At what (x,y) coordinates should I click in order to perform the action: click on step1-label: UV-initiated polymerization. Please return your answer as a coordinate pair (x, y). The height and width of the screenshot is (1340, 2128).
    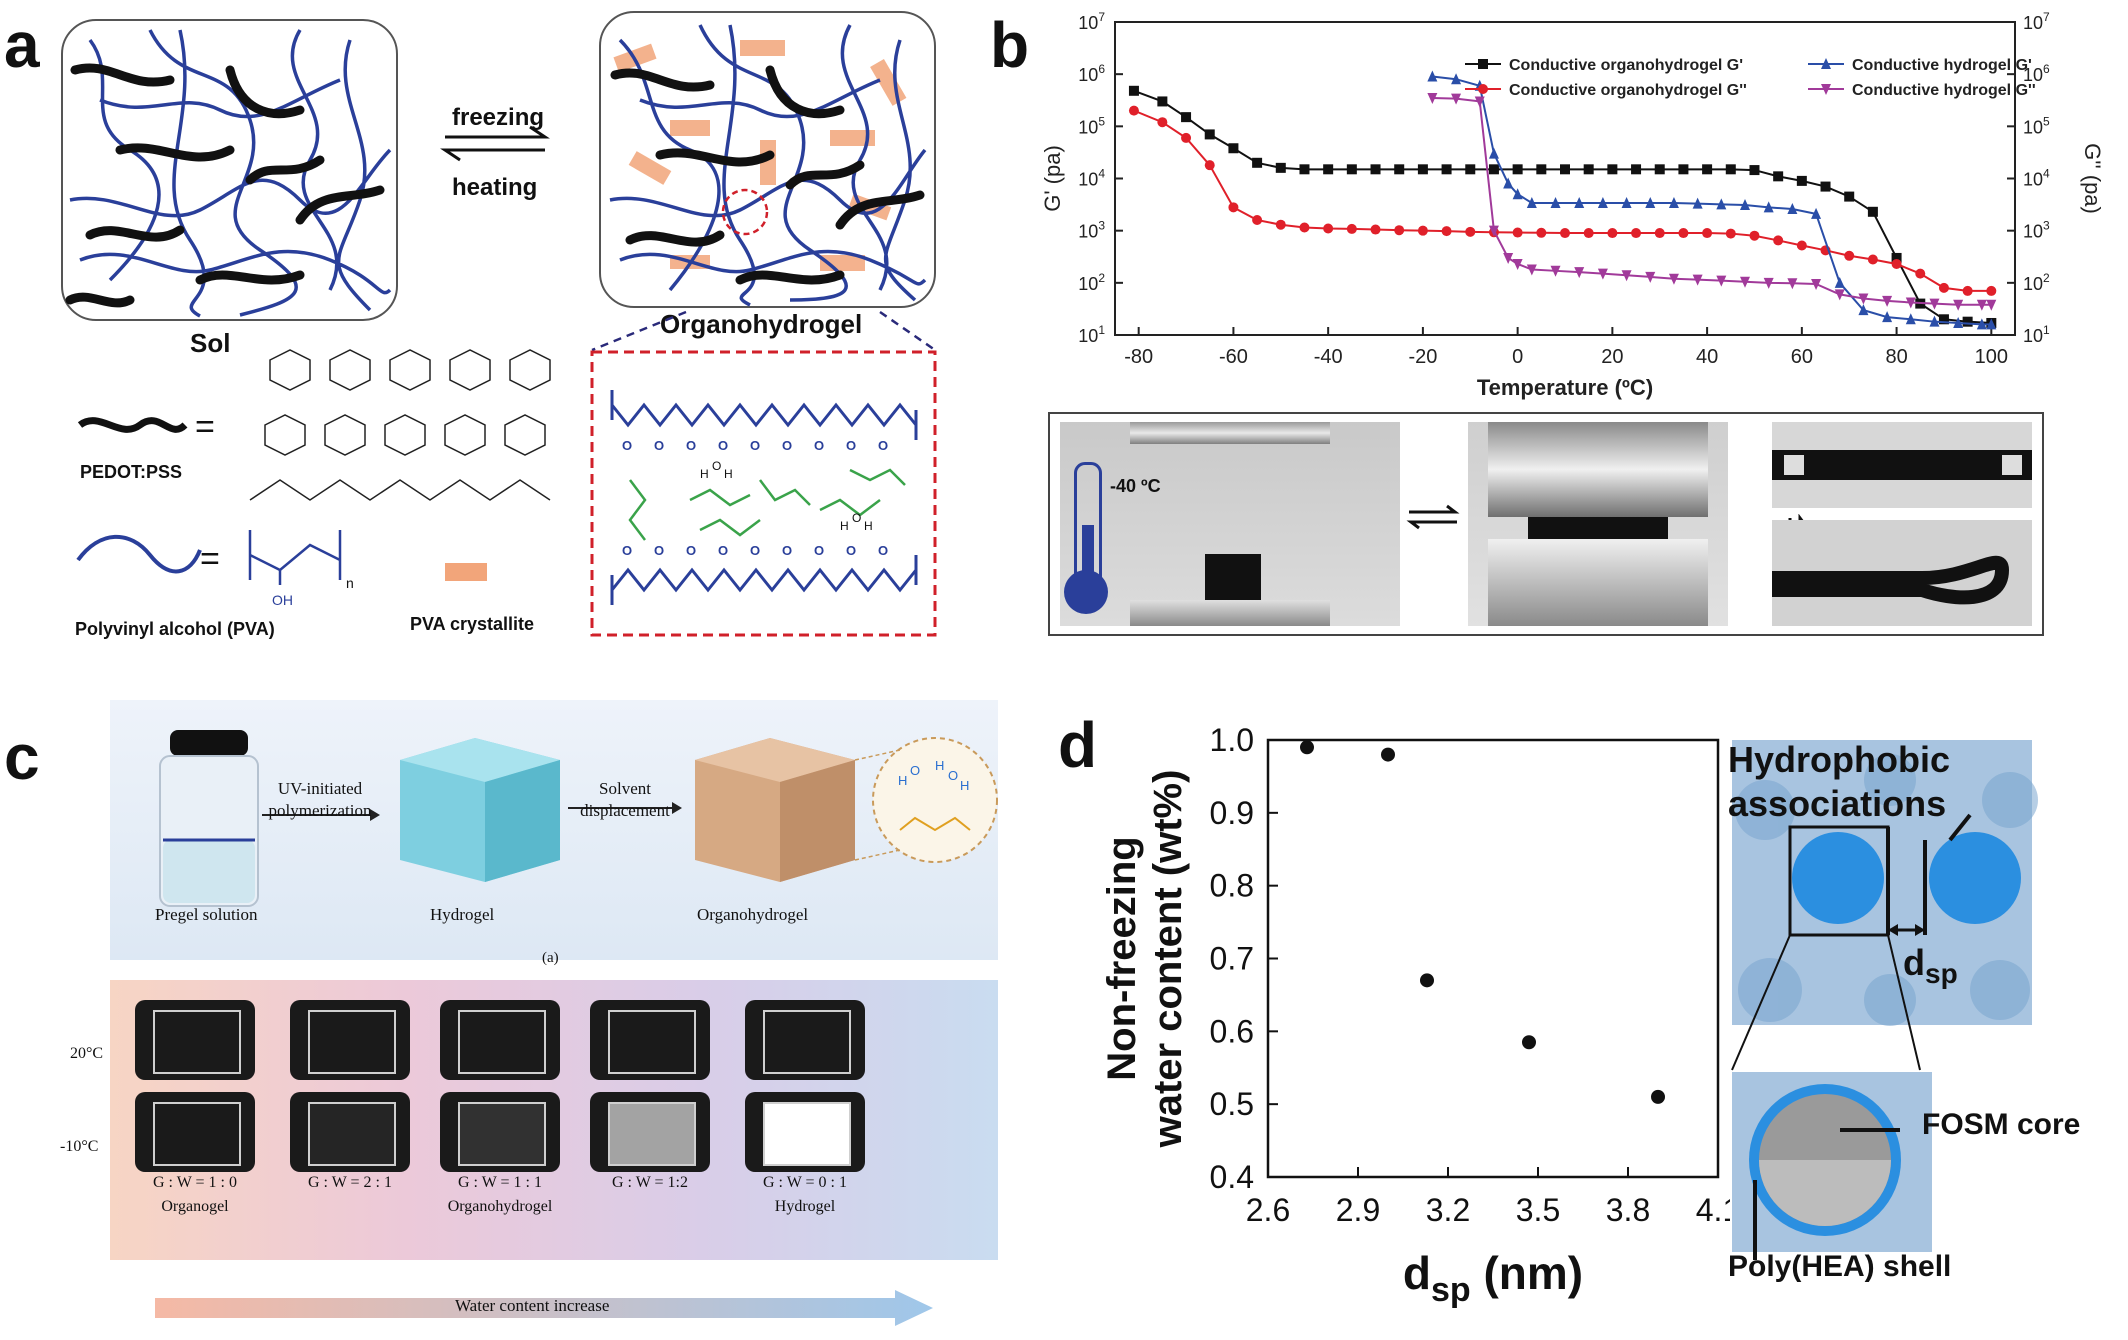
    Looking at the image, I should click on (320, 799).